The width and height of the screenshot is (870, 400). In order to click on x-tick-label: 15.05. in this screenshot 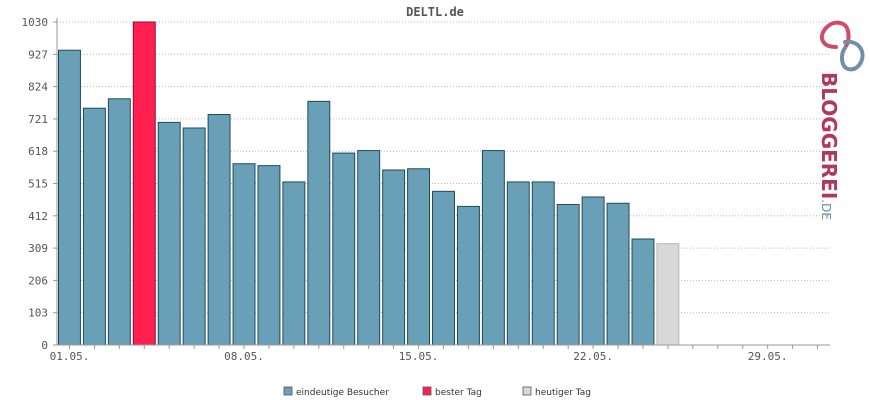, I will do `click(419, 356)`.